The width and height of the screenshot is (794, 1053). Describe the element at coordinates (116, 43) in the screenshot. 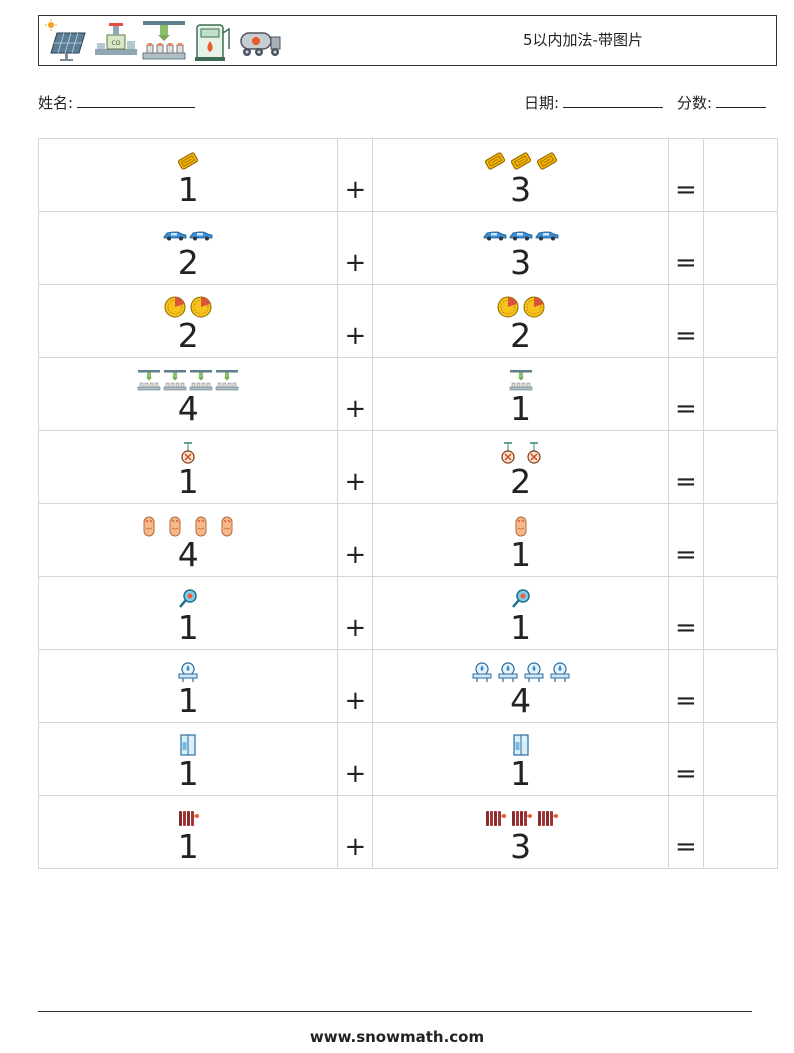

I see `svg-text: CO` at that location.